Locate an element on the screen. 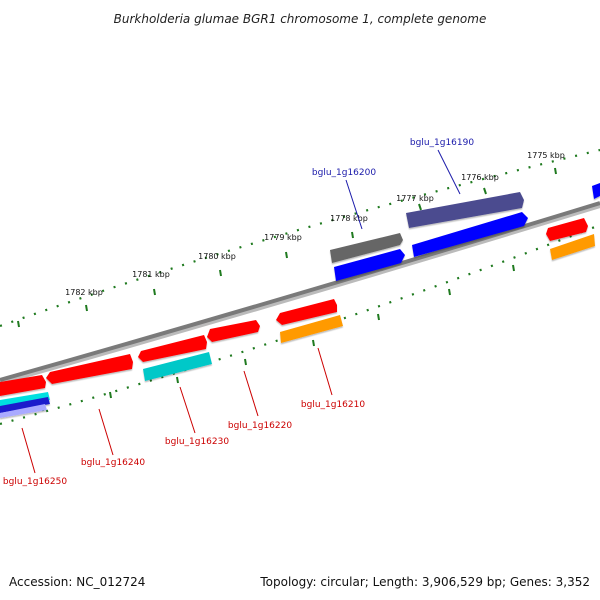 This screenshot has width=600, height=600. gene-label-bglu_1g16240: bglu_1g16240 is located at coordinates (113, 463).